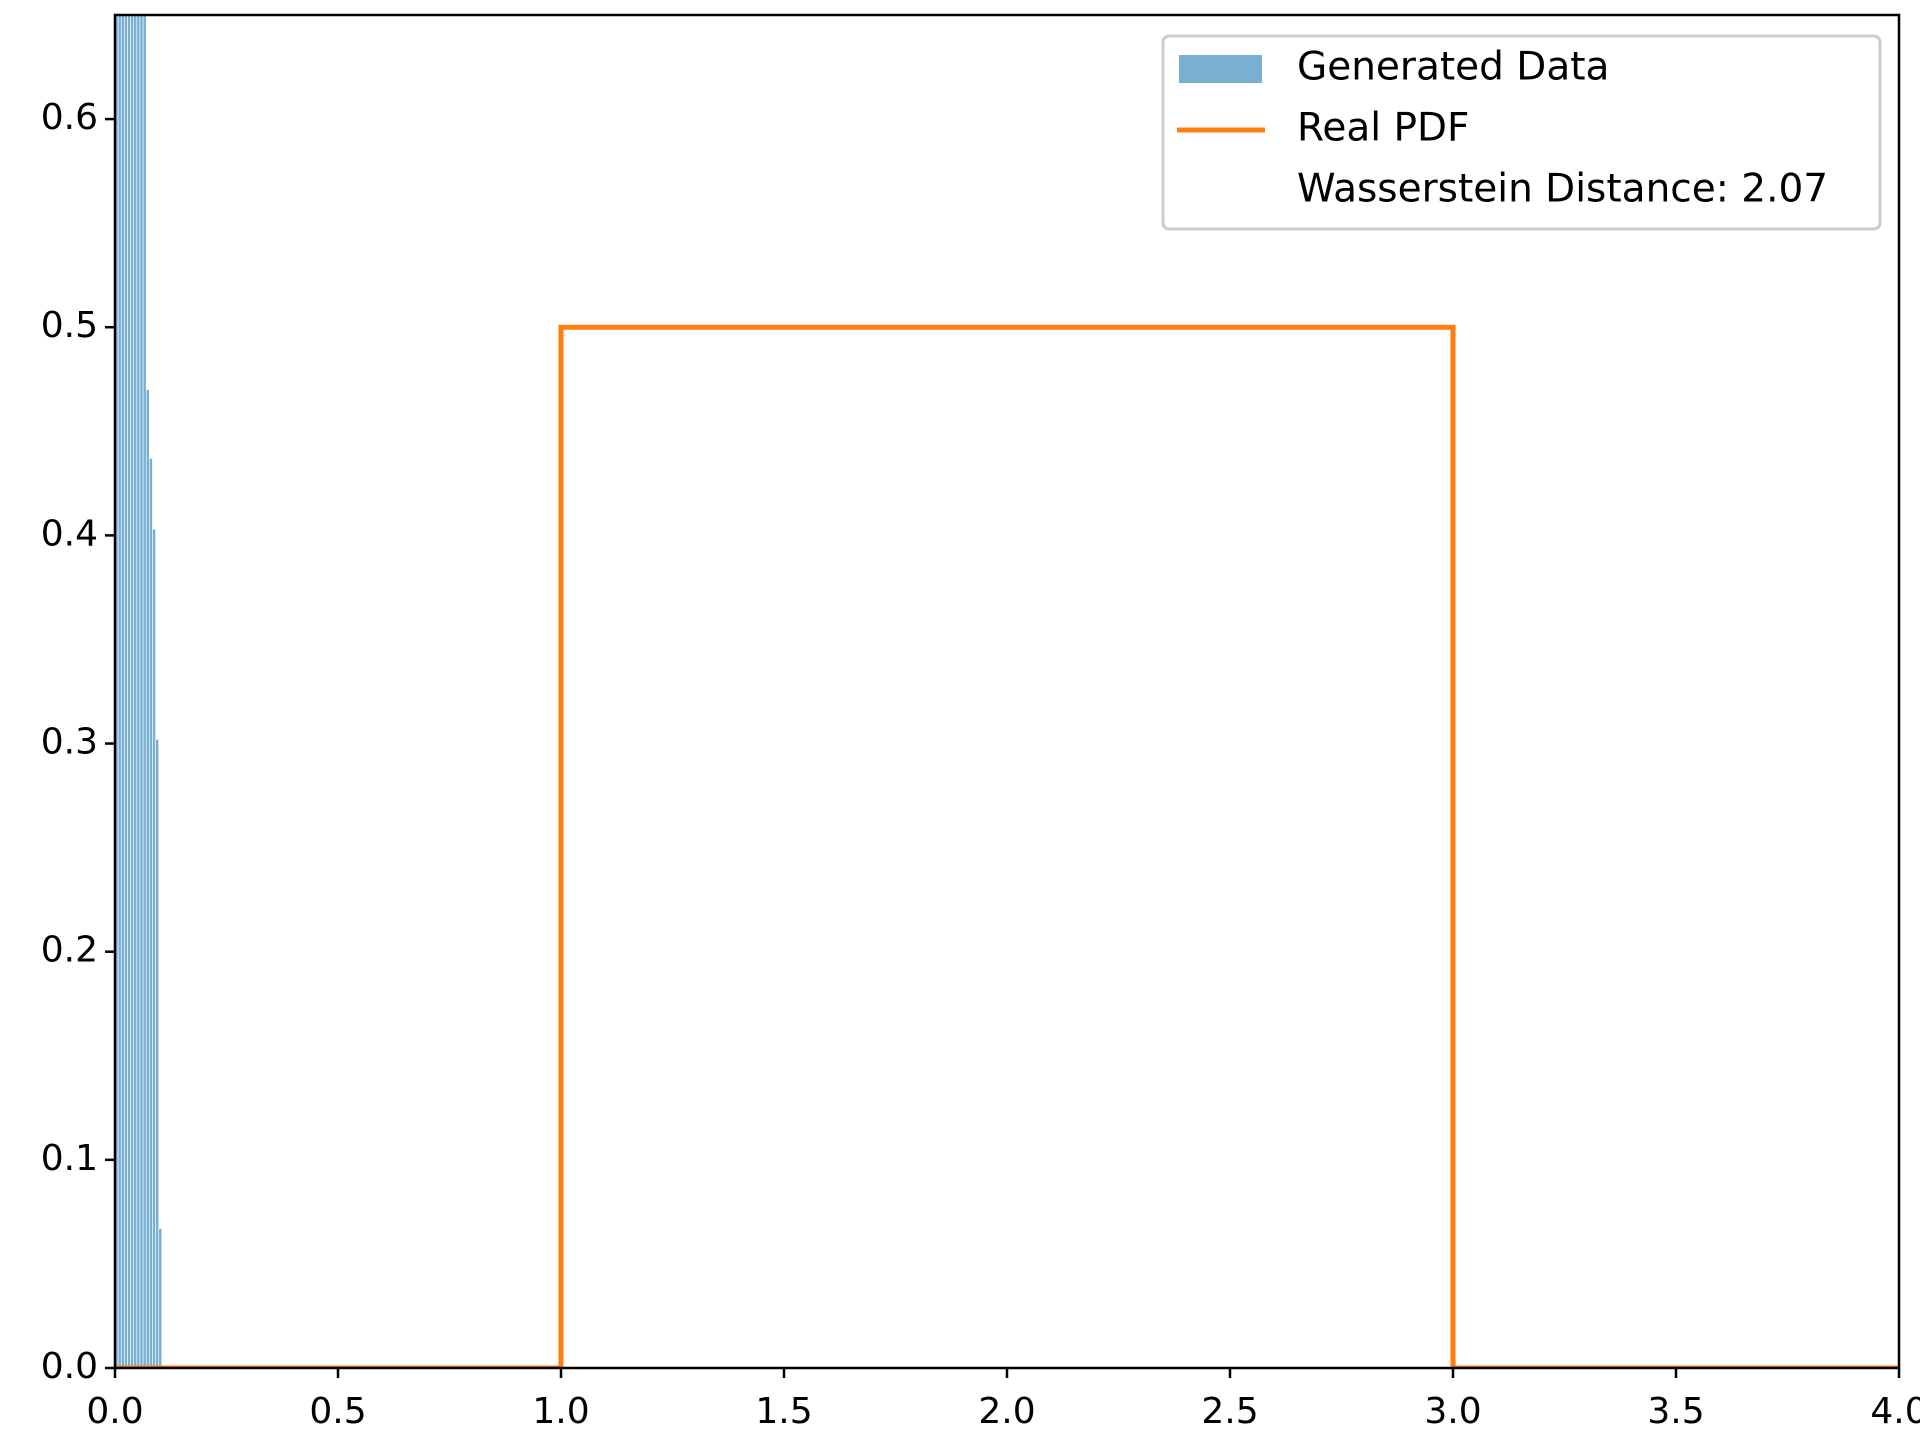 The height and width of the screenshot is (1440, 1920). What do you see at coordinates (1452, 1411) in the screenshot?
I see `x-tick-label: 3.0` at bounding box center [1452, 1411].